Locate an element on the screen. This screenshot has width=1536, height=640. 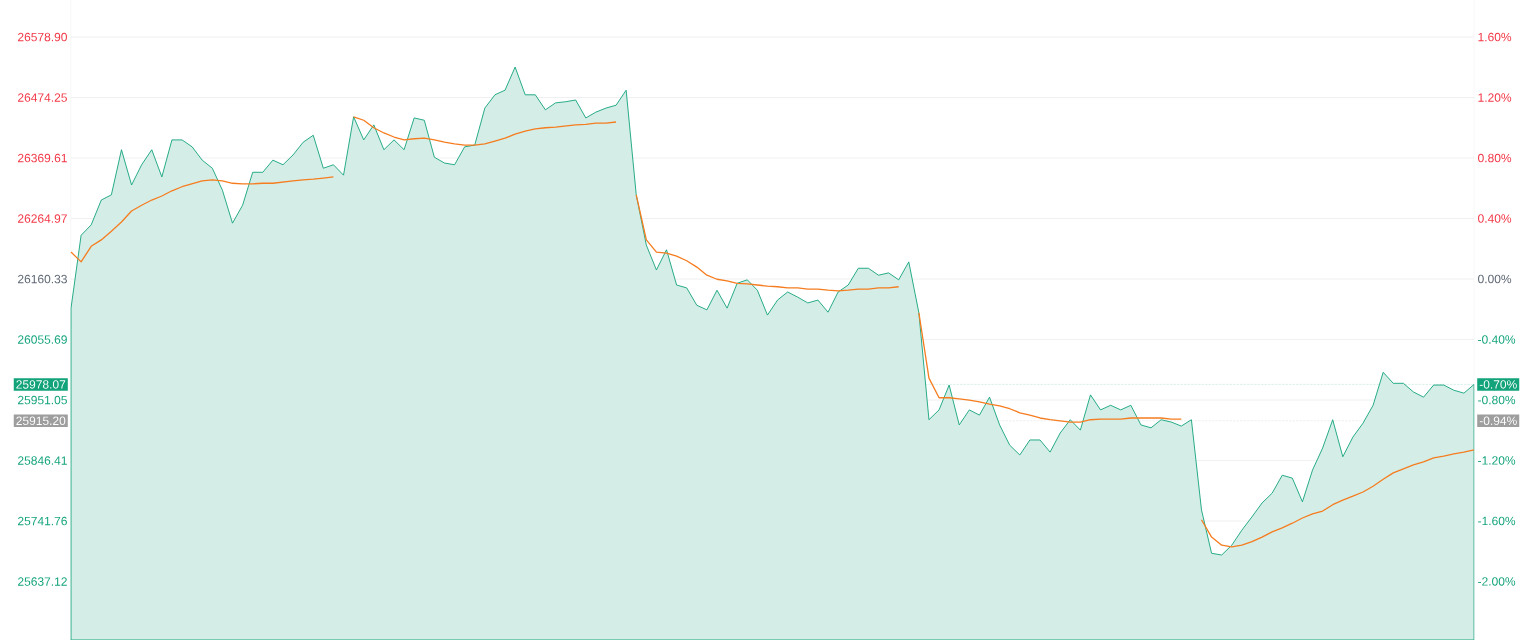
ref-line-label: 25978.07 is located at coordinates (41, 384).